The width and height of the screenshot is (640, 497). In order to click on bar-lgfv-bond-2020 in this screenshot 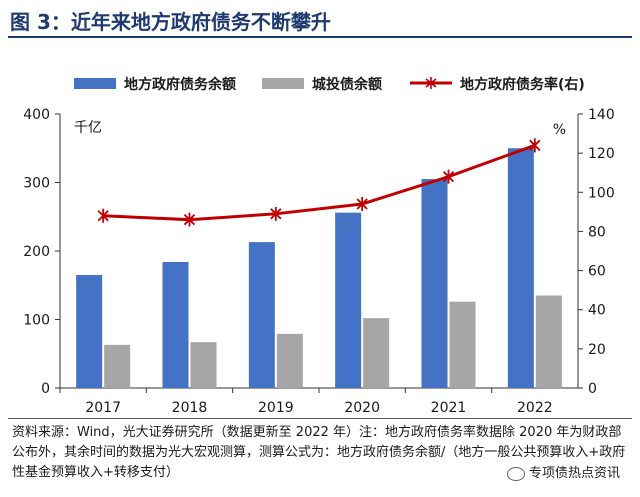, I will do `click(376, 353)`.